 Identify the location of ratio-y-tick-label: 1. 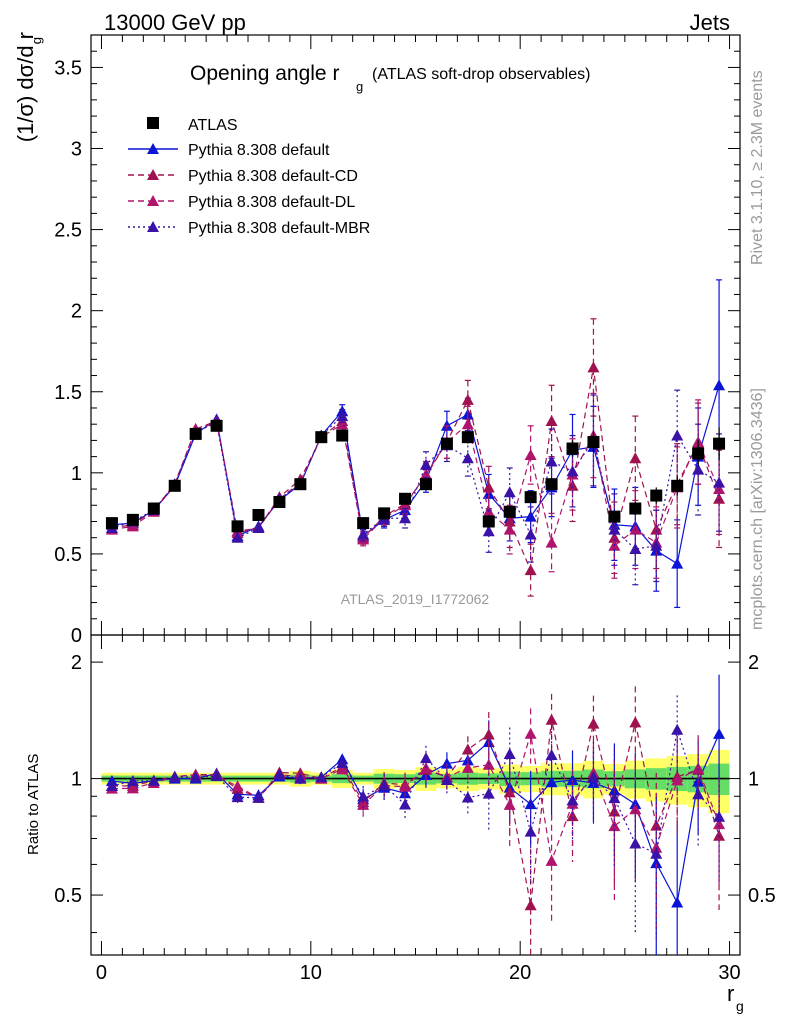
(76, 780).